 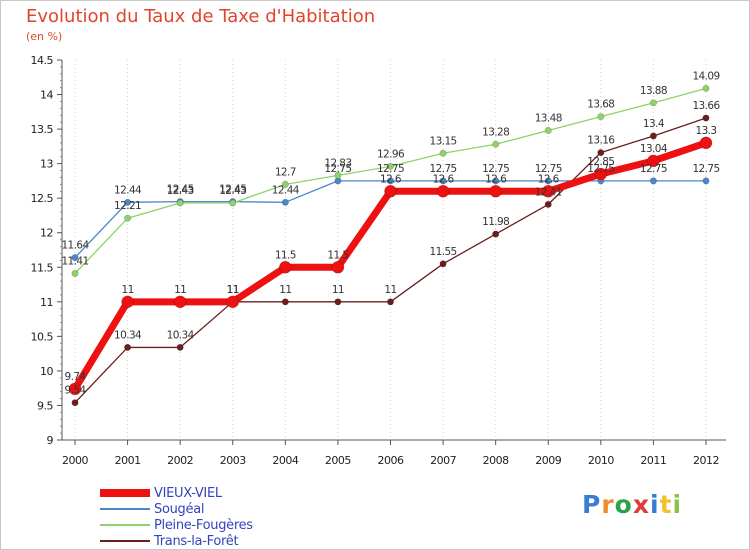 What do you see at coordinates (50, 440) in the screenshot?
I see `y-tick-label: 9` at bounding box center [50, 440].